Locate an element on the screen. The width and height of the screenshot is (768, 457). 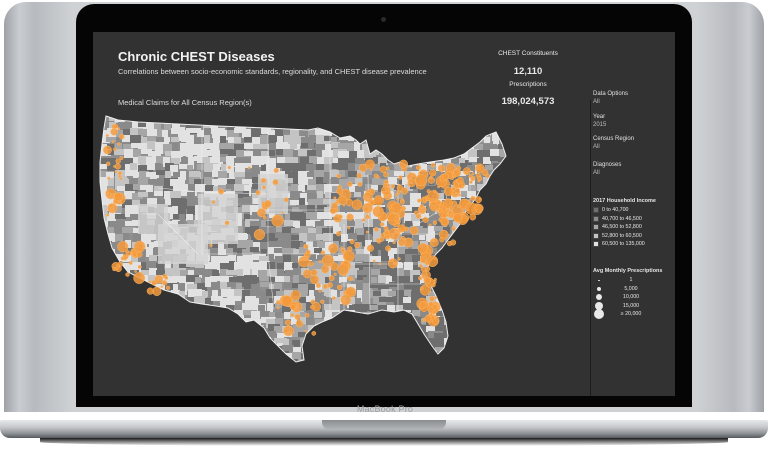
filter-year: Year 2015 is located at coordinates (633, 121).